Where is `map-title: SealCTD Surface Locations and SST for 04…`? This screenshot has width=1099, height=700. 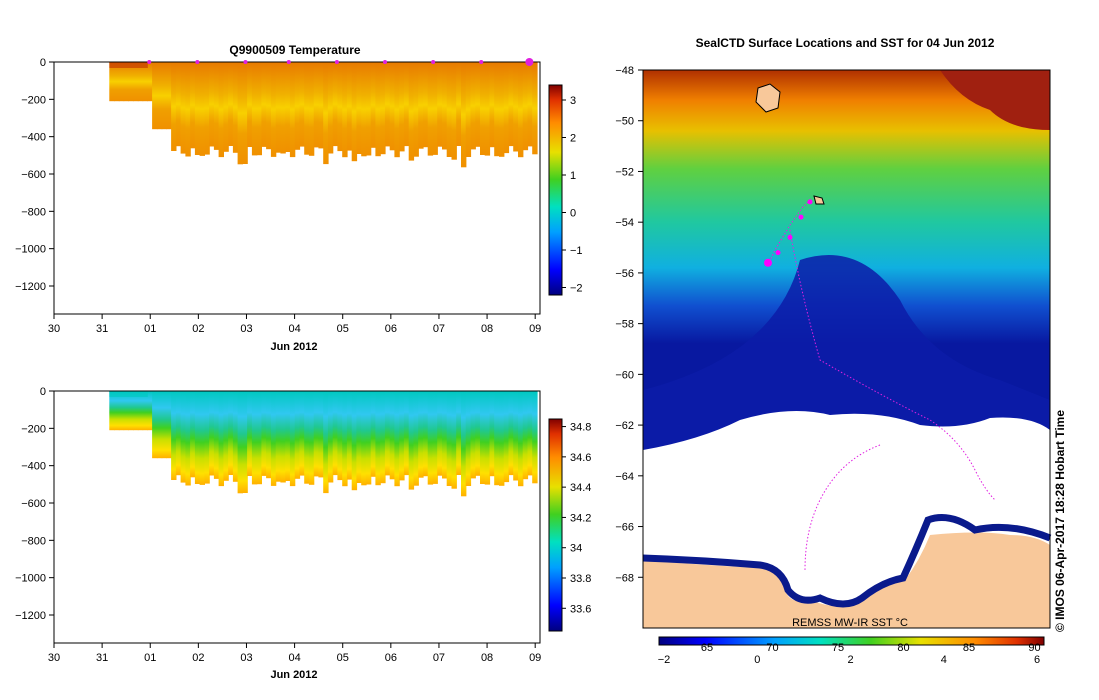 map-title: SealCTD Surface Locations and SST for 04… is located at coordinates (845, 43).